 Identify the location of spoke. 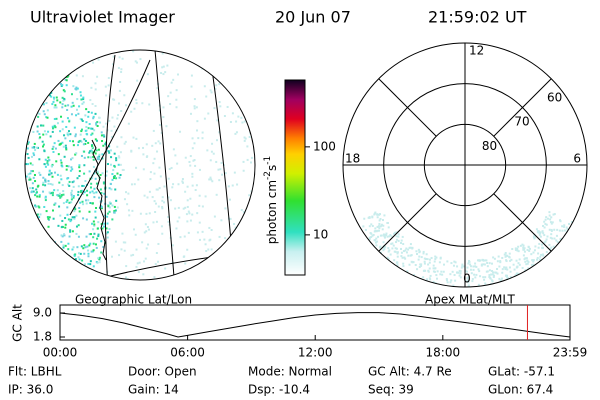
(407, 107).